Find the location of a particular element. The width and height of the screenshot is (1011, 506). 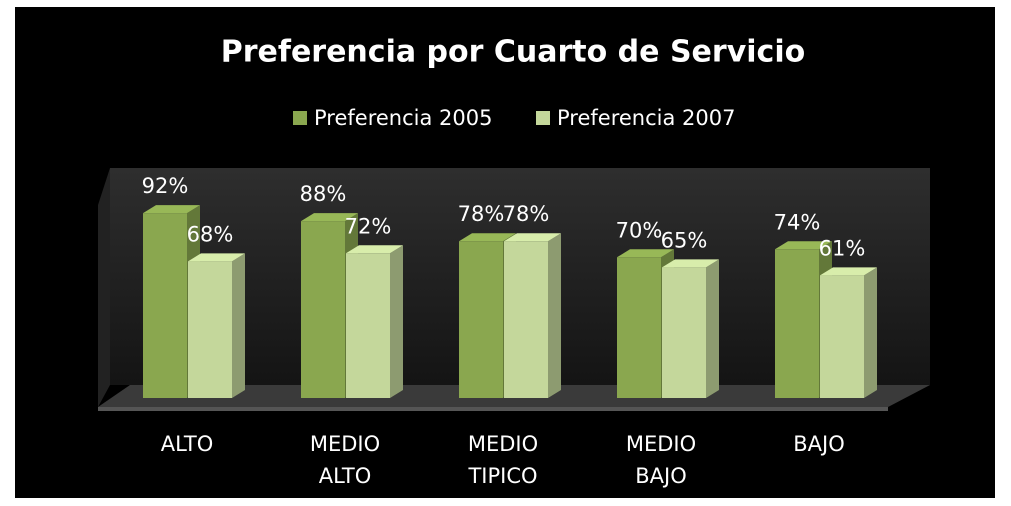

data-label: 61% is located at coordinates (842, 248).